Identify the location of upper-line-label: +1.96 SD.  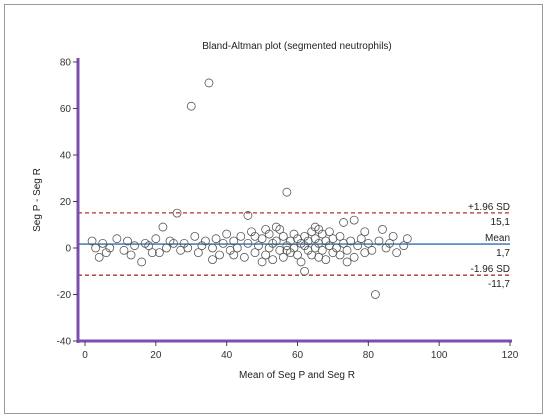
(489, 207).